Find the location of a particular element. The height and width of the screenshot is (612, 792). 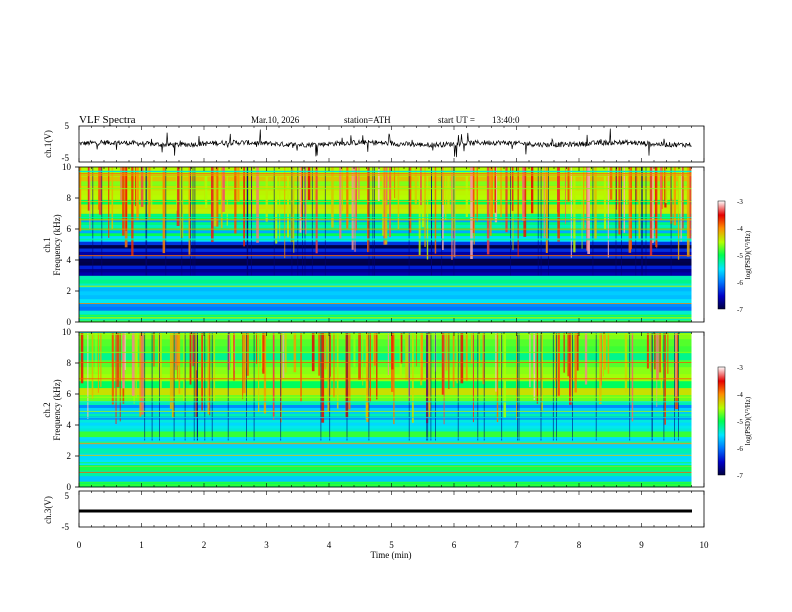

ch1-colorbar-label: log(PSD)(V²/Hz) is located at coordinates (748, 254).